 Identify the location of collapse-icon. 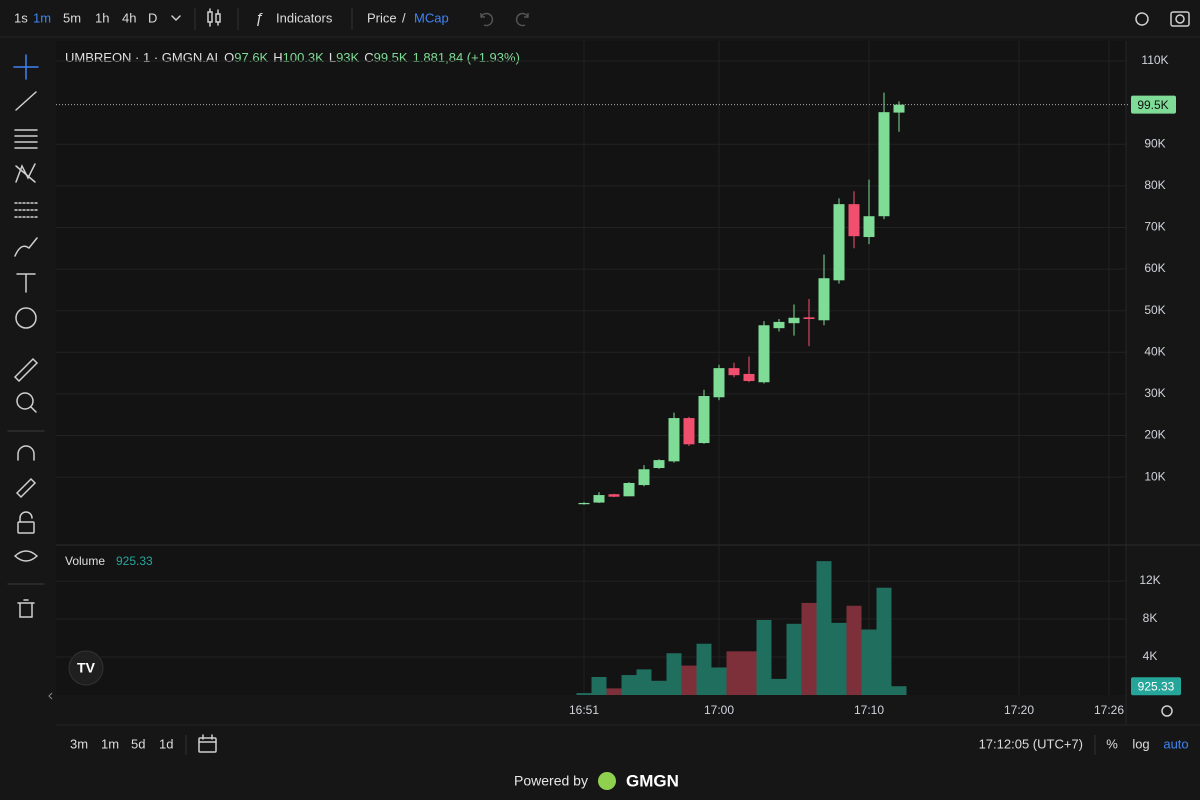
(50, 696).